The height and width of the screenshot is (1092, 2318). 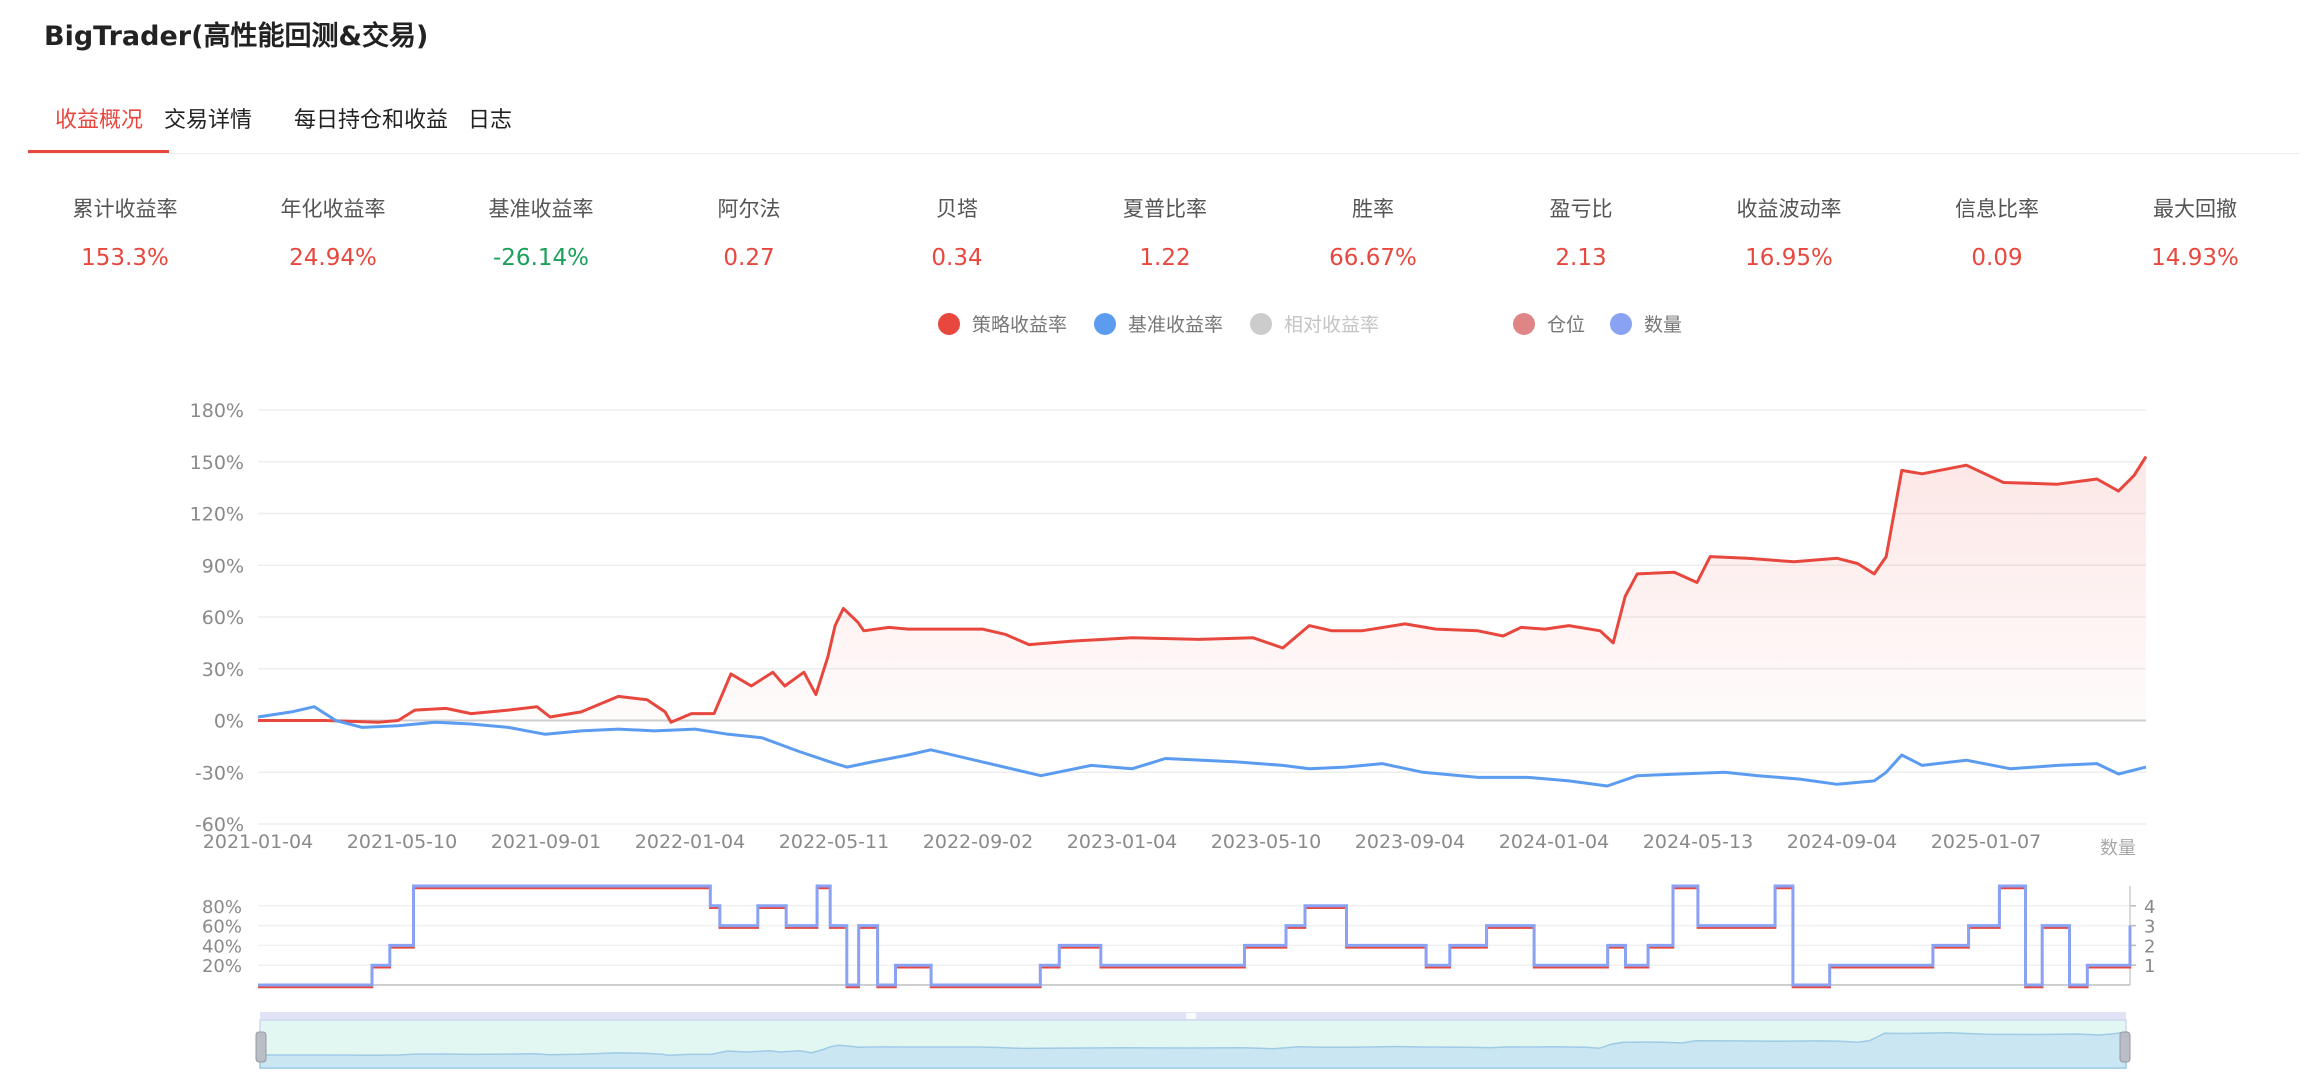 What do you see at coordinates (402, 842) in the screenshot?
I see `x-tick-label: 2021-05-10` at bounding box center [402, 842].